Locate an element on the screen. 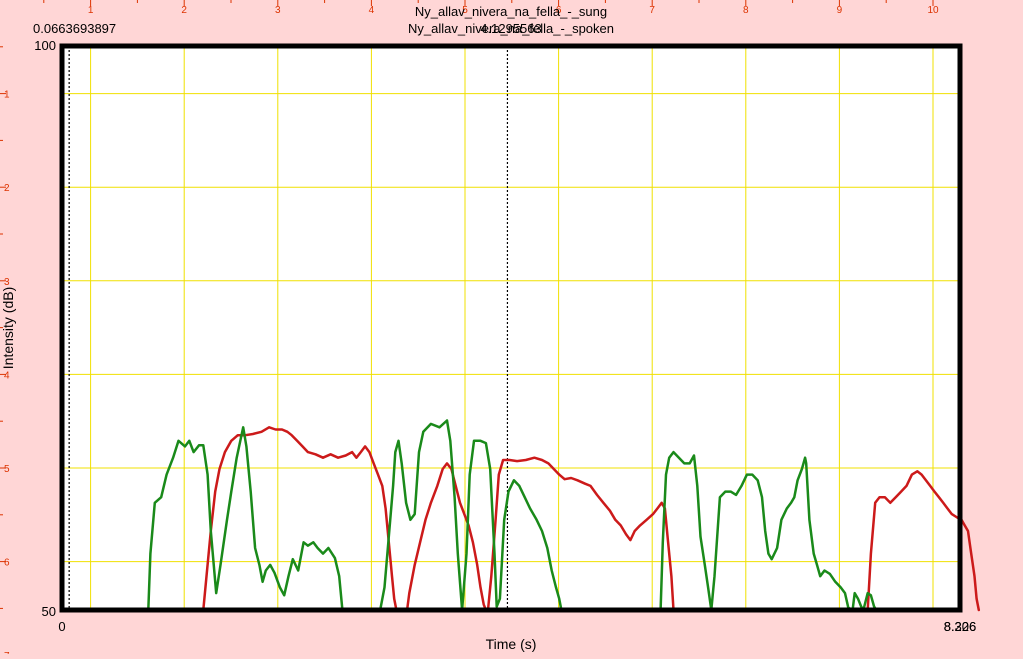 The width and height of the screenshot is (1023, 659). top-ruler-label: 4 is located at coordinates (372, 10).